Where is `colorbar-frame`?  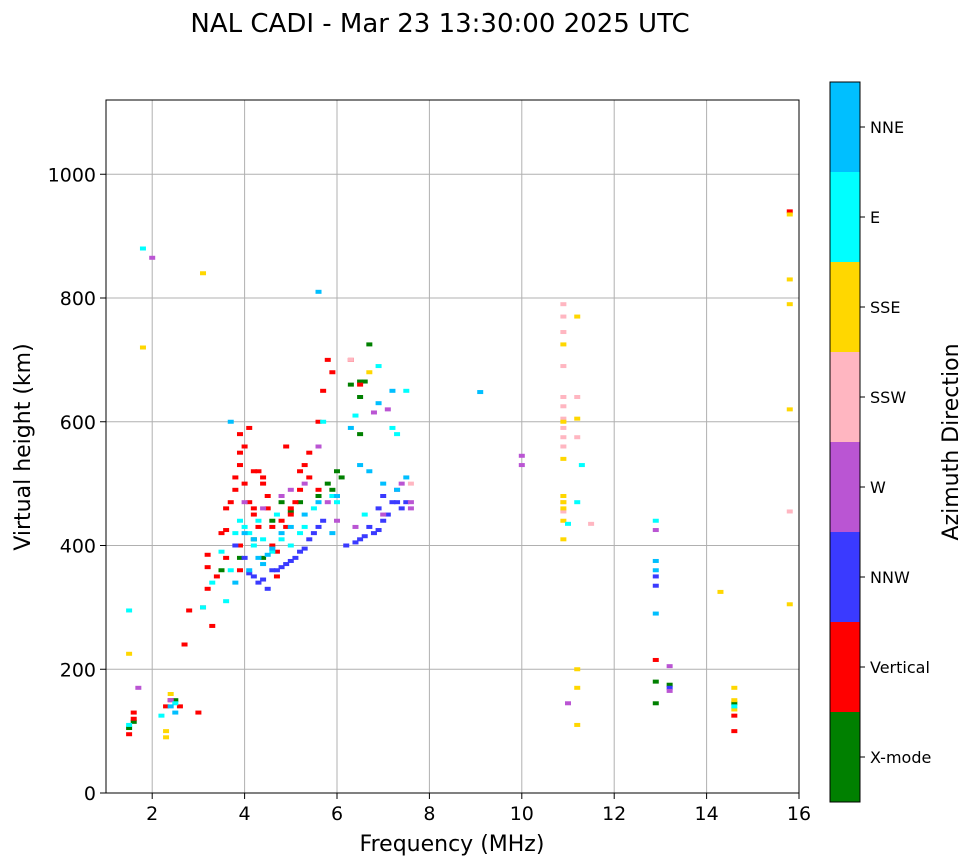
colorbar-frame is located at coordinates (845, 442).